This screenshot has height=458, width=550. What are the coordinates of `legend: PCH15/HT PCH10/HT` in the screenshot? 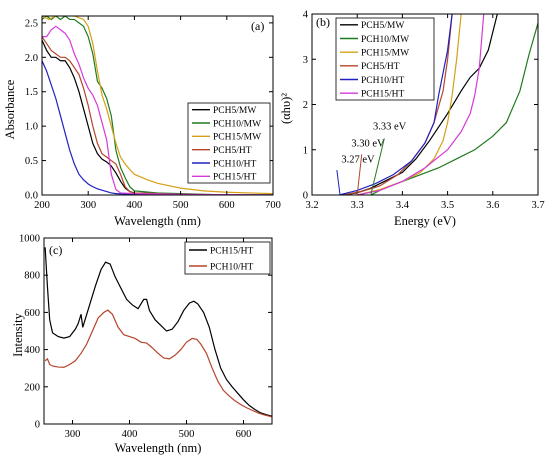 It's located at (227, 258).